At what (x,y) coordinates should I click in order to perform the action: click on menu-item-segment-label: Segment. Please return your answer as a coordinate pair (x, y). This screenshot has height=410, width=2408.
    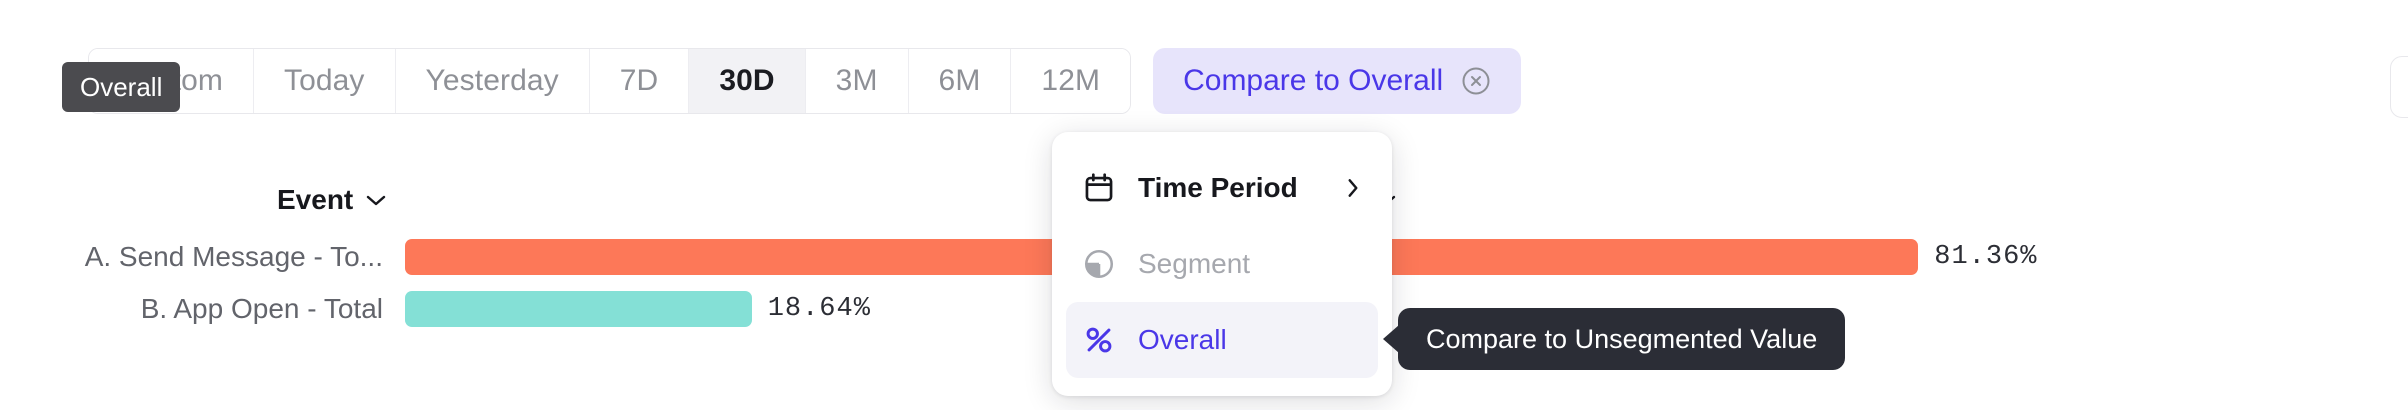
    Looking at the image, I should click on (1194, 263).